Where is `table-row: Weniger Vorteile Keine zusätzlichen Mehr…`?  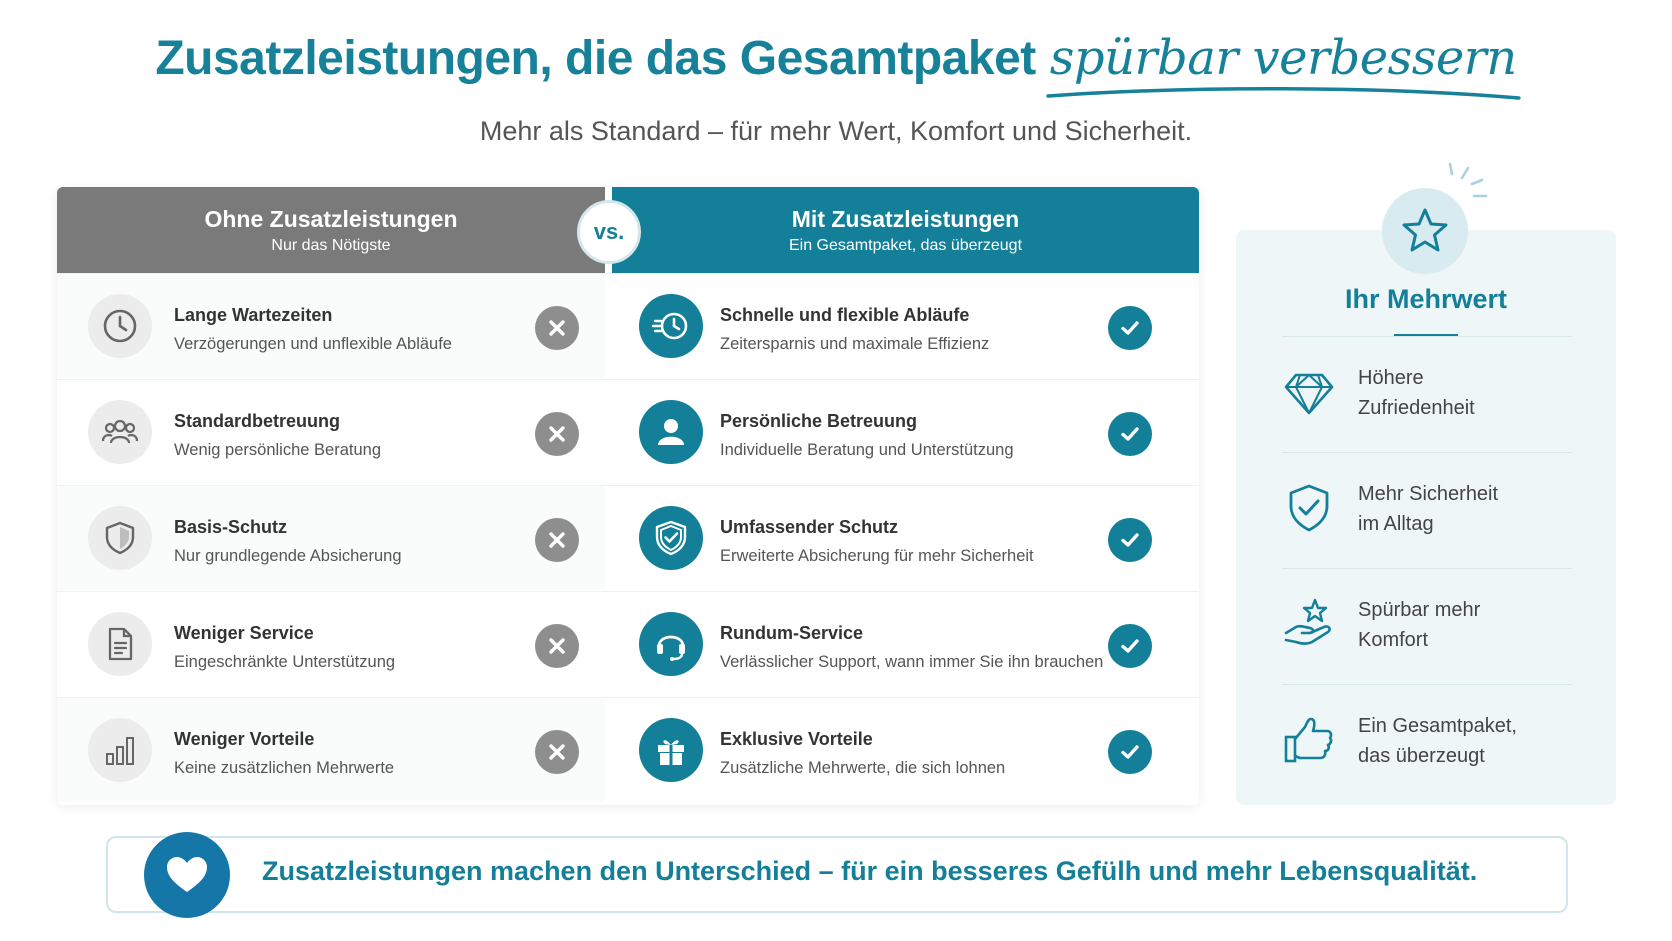
table-row: Weniger Vorteile Keine zusätzlichen Mehr… is located at coordinates (628, 749).